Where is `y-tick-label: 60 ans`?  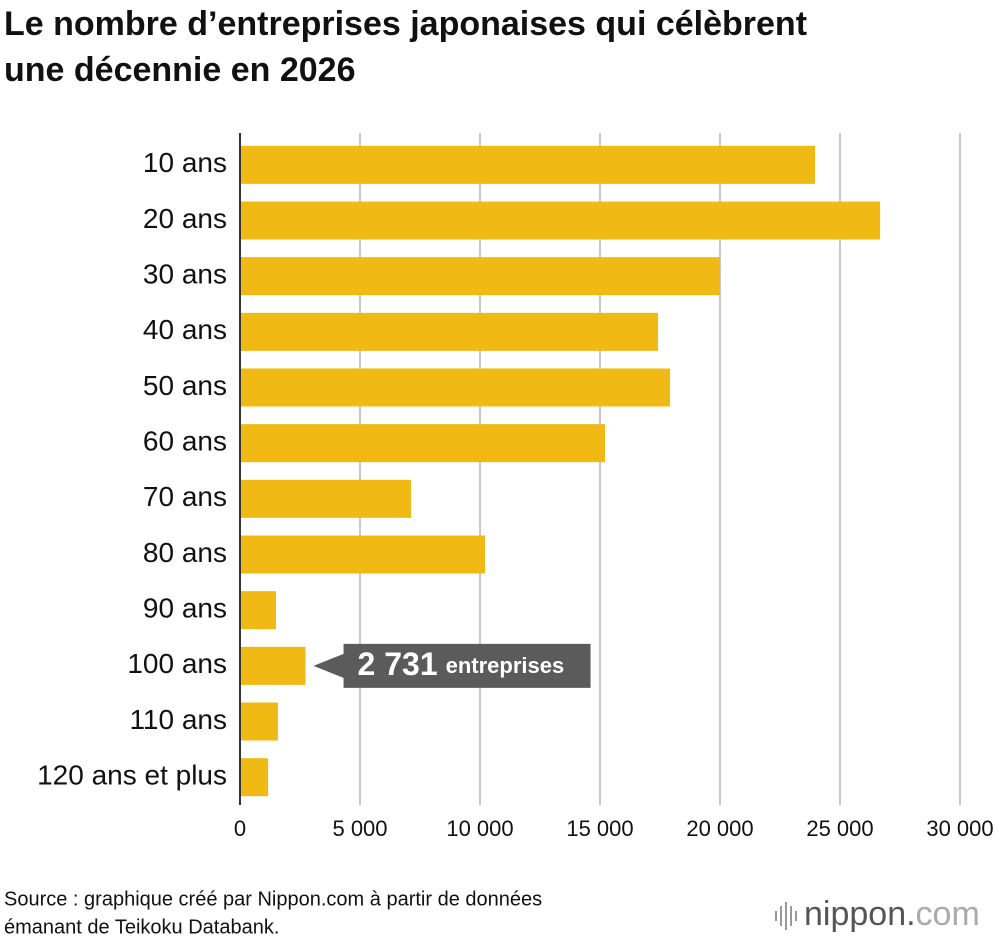 y-tick-label: 60 ans is located at coordinates (185, 441).